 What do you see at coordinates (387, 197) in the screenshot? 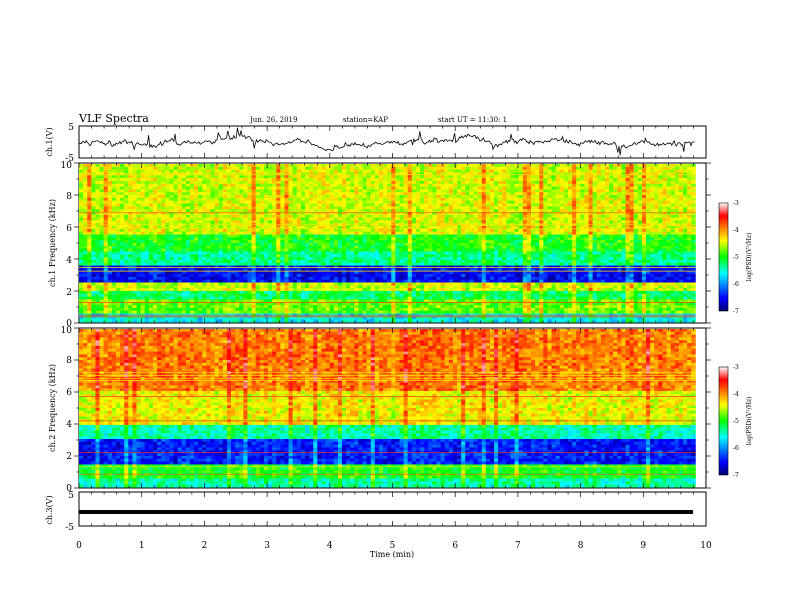
I see `spectrogram-row` at bounding box center [387, 197].